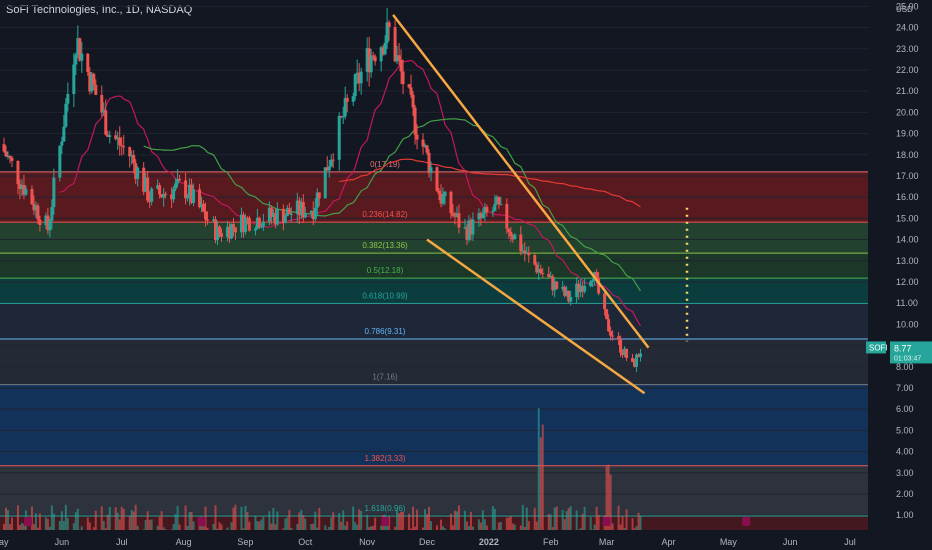 Image resolution: width=932 pixels, height=550 pixels. I want to click on time-tick-label: May, so click(4, 542).